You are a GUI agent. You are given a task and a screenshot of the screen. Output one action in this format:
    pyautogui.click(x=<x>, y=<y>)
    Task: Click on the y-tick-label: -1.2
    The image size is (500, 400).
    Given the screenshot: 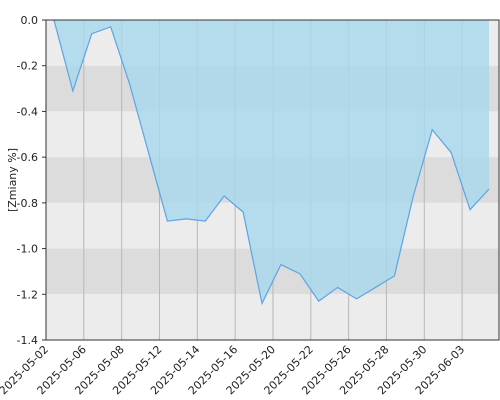 What is the action you would take?
    pyautogui.click(x=27, y=294)
    